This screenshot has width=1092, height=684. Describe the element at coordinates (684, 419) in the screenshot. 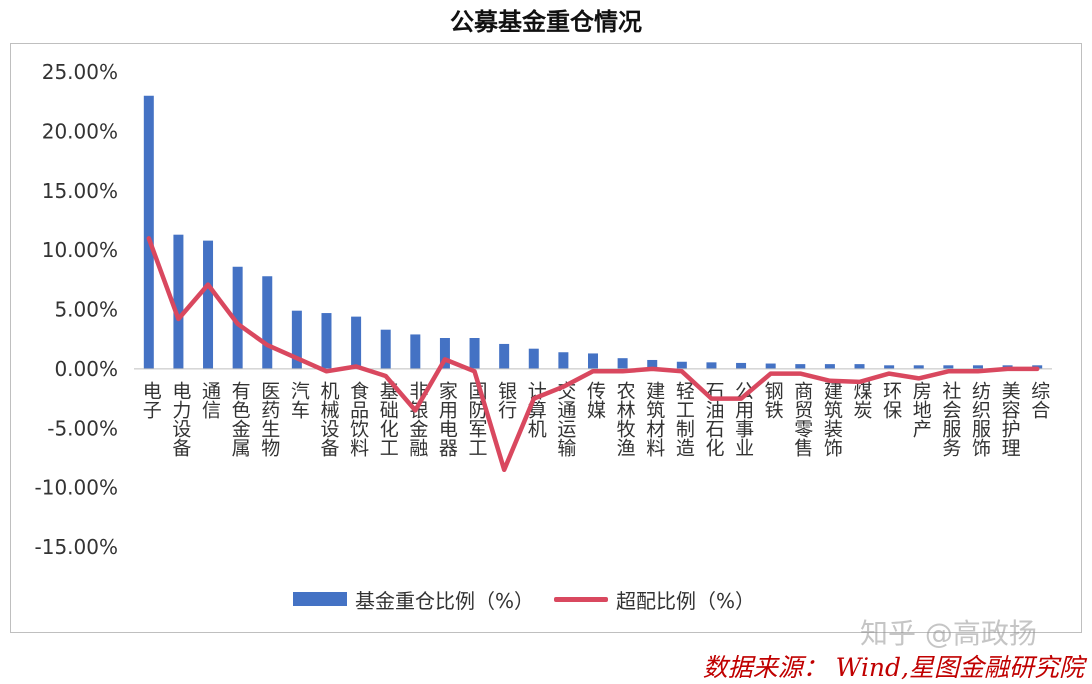

I see `x-tick-label: 轻工制造` at that location.